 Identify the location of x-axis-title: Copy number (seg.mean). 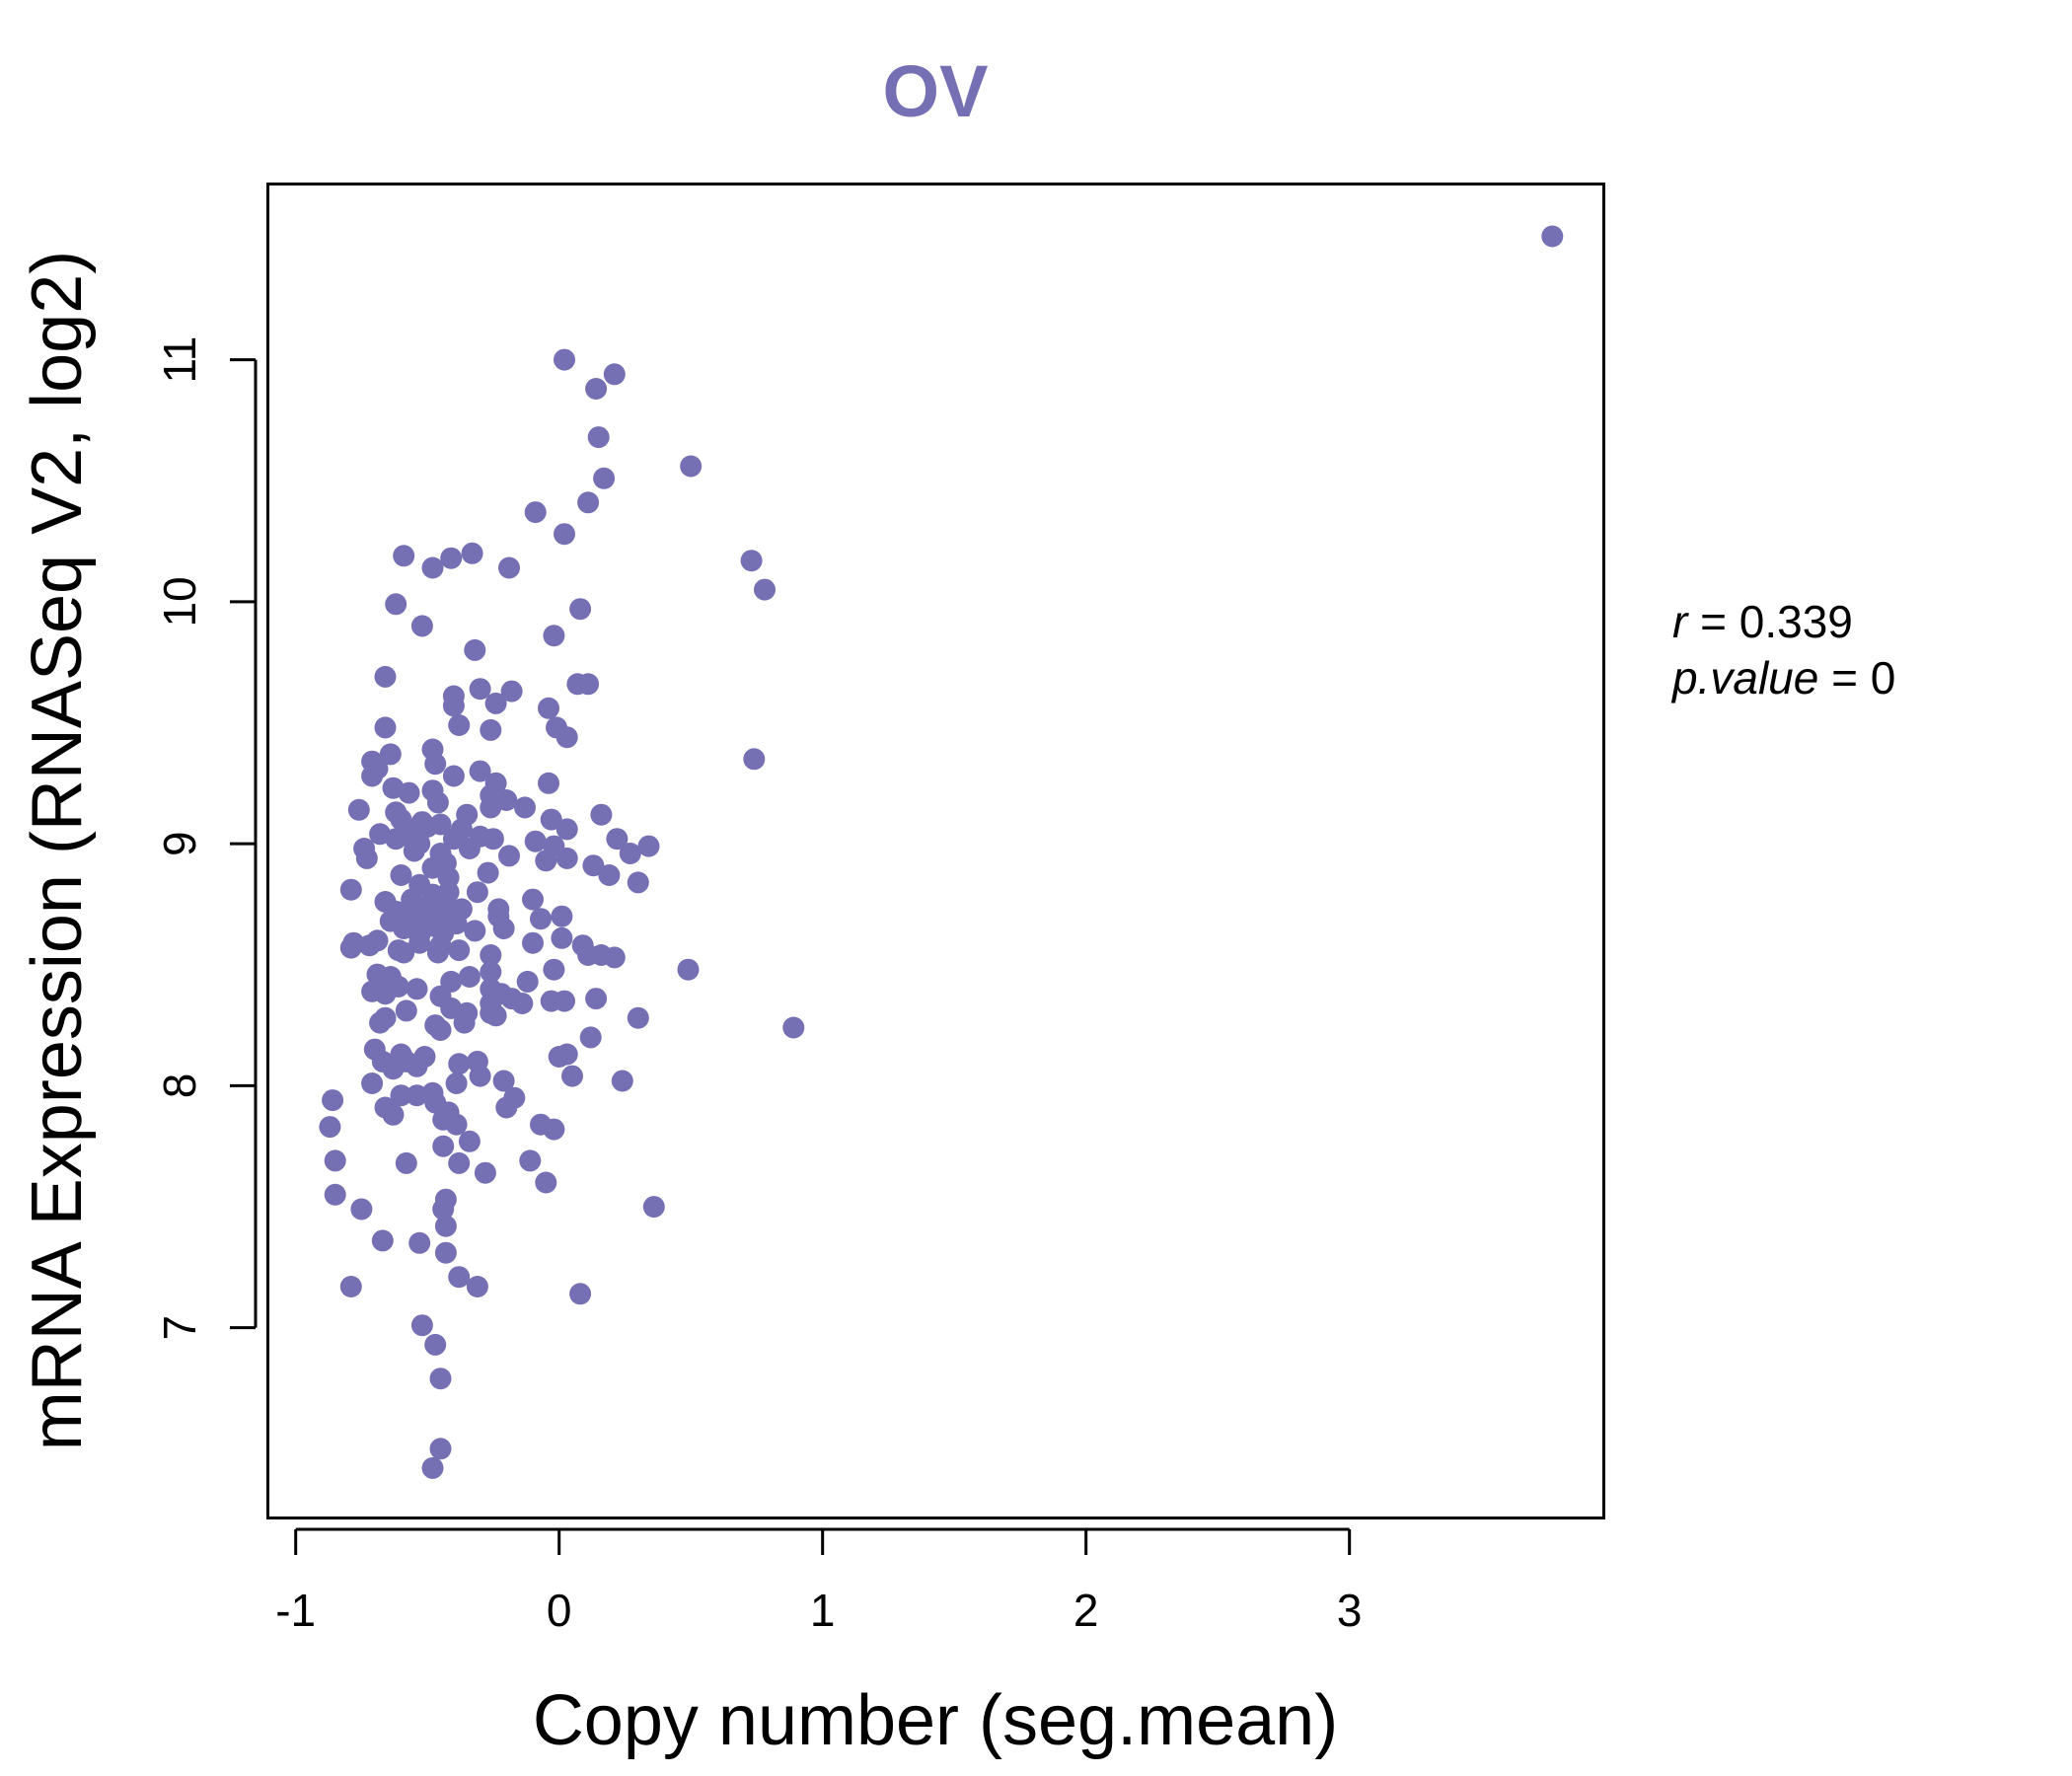
(936, 1721).